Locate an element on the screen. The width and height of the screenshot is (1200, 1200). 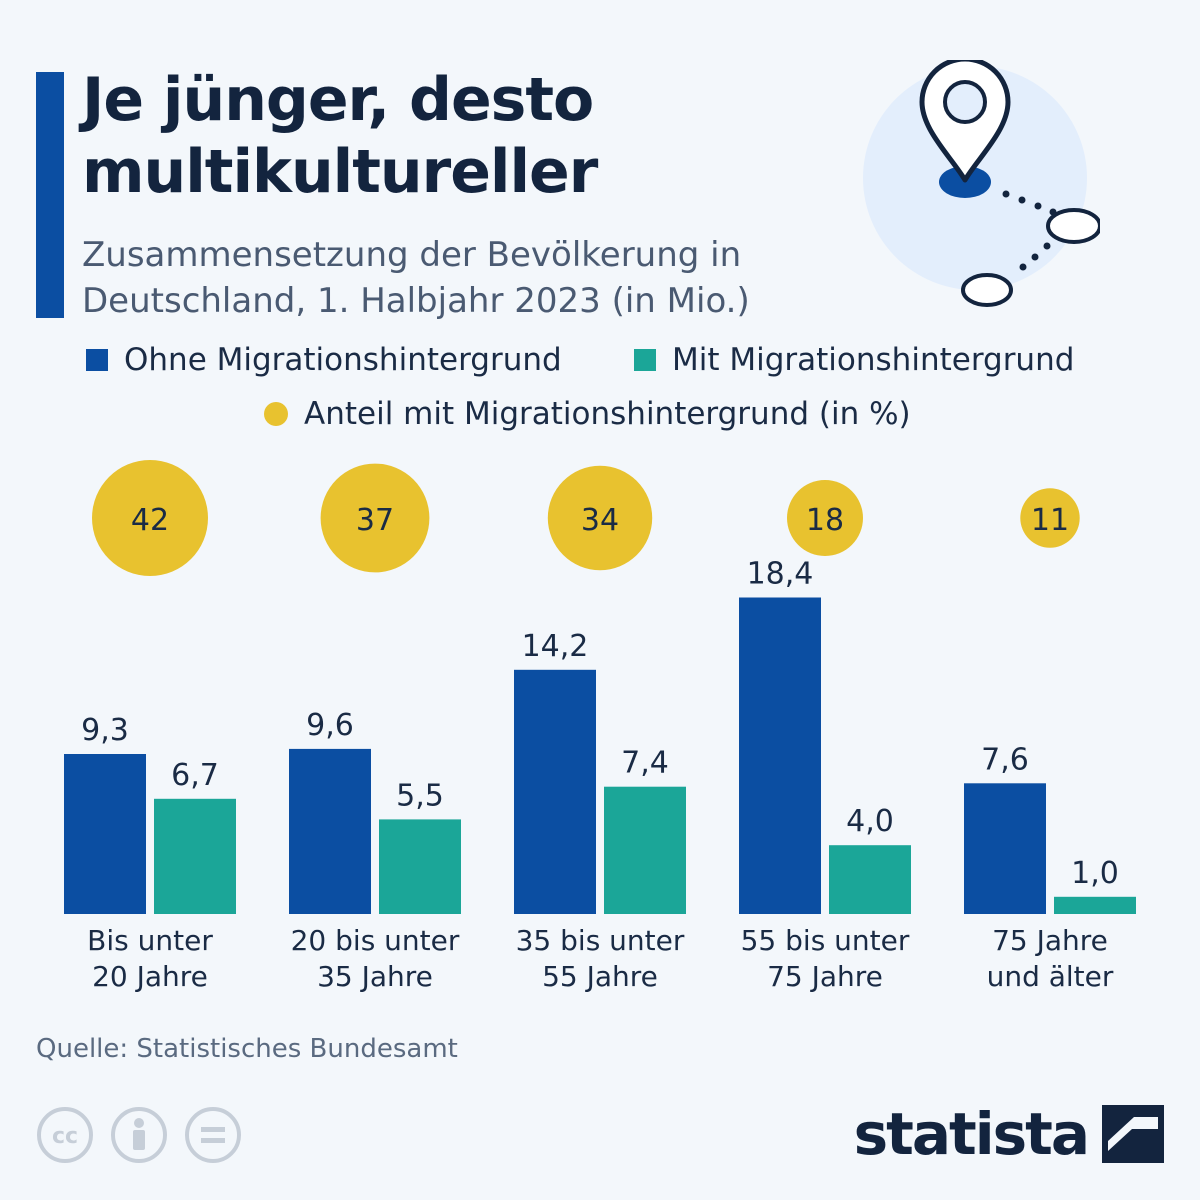
chart-title: Je jünger, desto multikultureller is located at coordinates (340, 136).